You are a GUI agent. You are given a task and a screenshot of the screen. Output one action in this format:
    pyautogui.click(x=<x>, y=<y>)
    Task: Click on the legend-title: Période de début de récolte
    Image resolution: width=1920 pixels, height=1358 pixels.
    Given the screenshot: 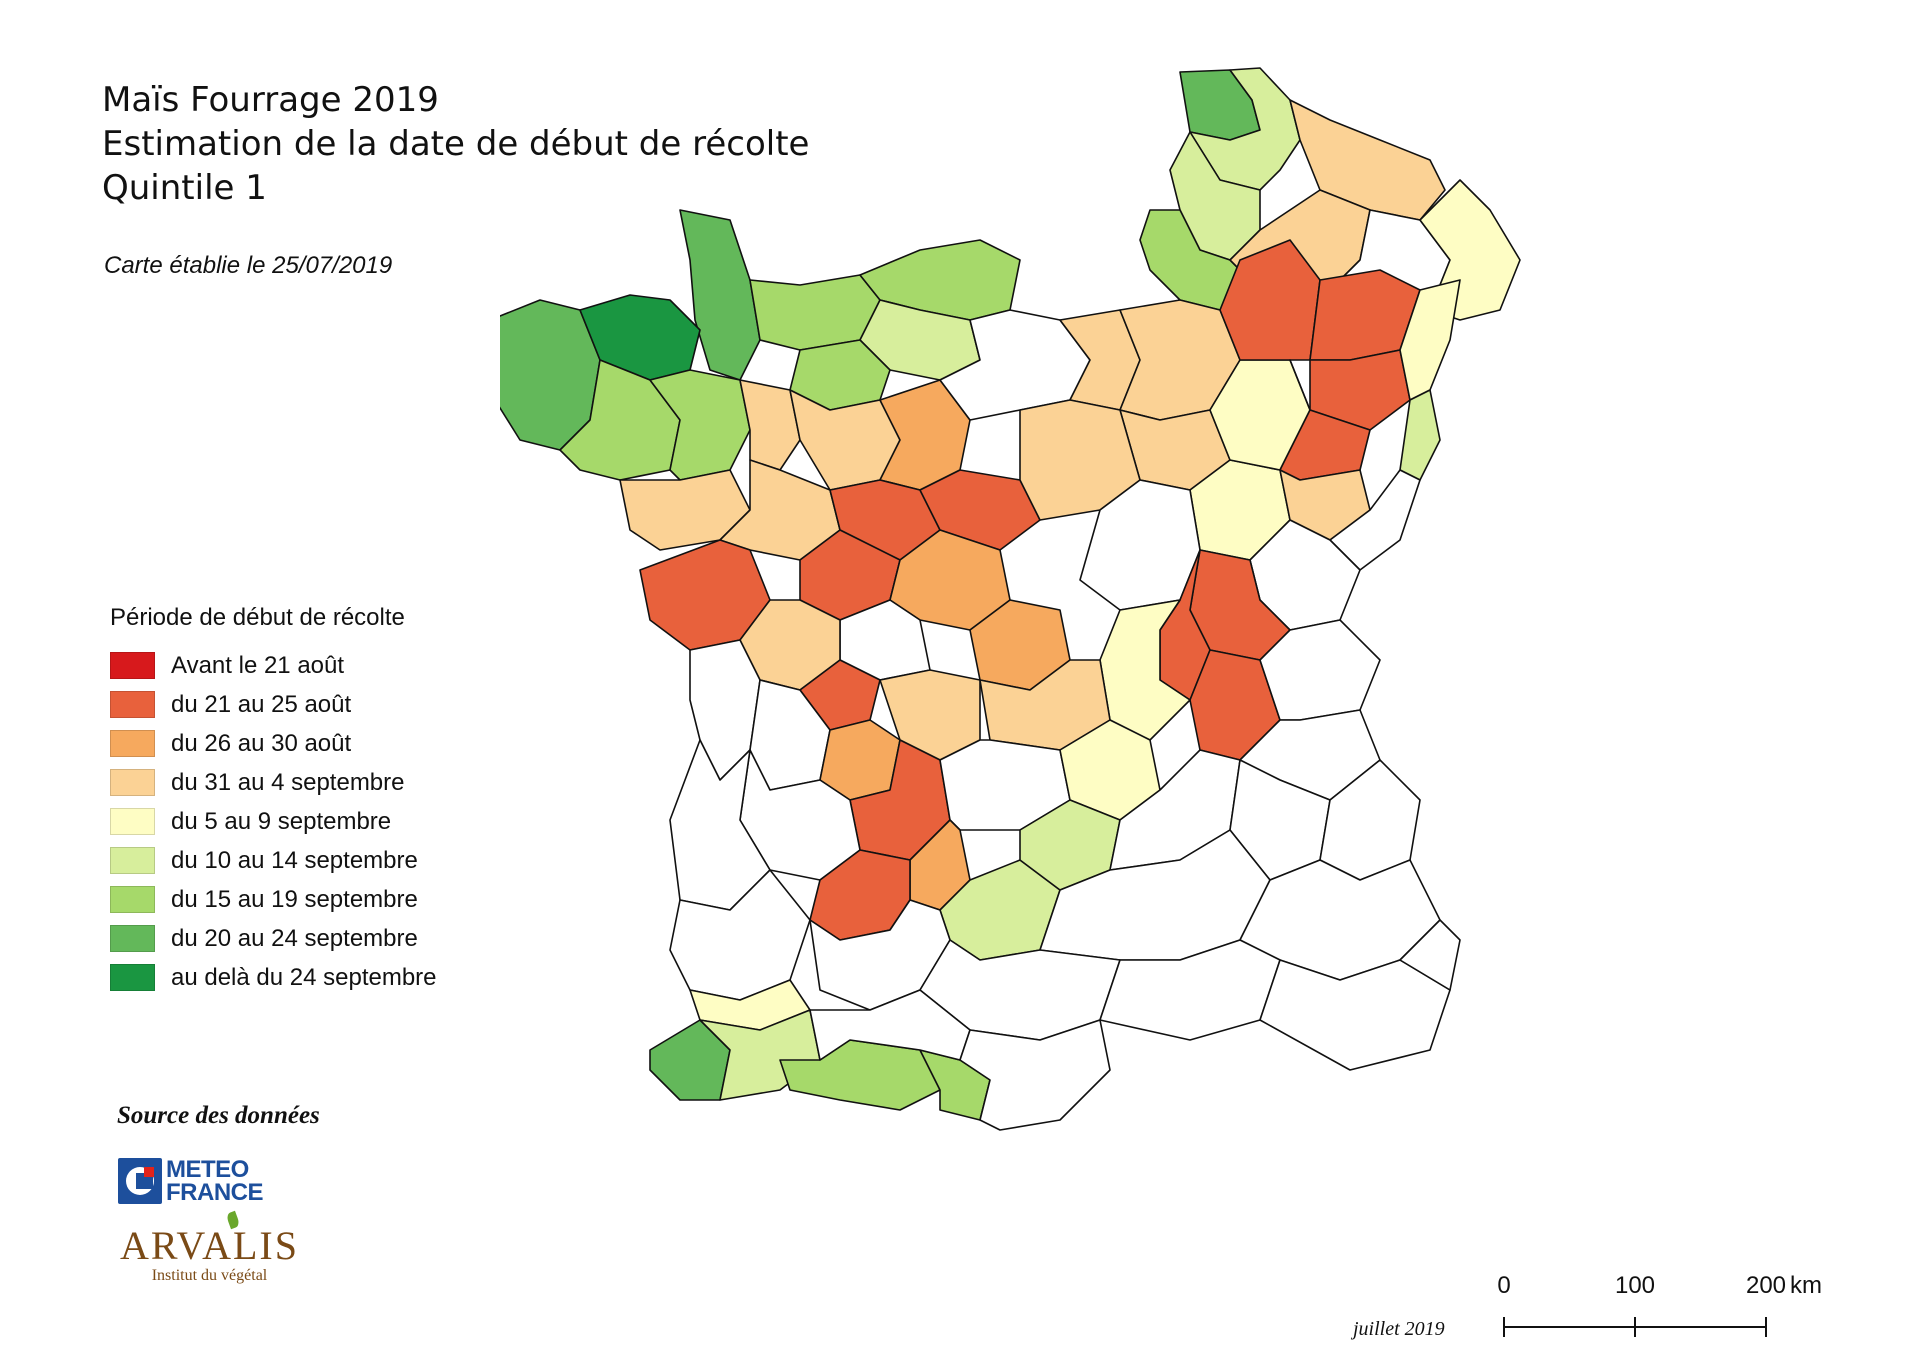 What is the action you would take?
    pyautogui.click(x=257, y=617)
    